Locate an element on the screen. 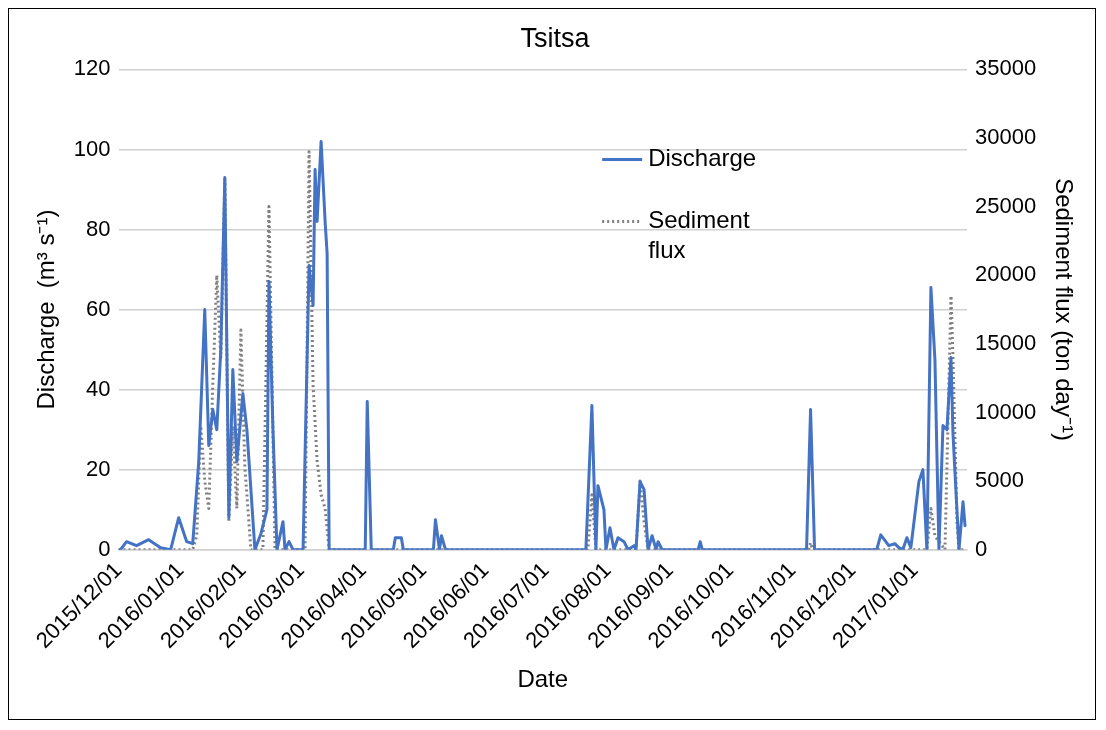 The width and height of the screenshot is (1106, 730). y2-tick-label: 30000 is located at coordinates (1006, 137).